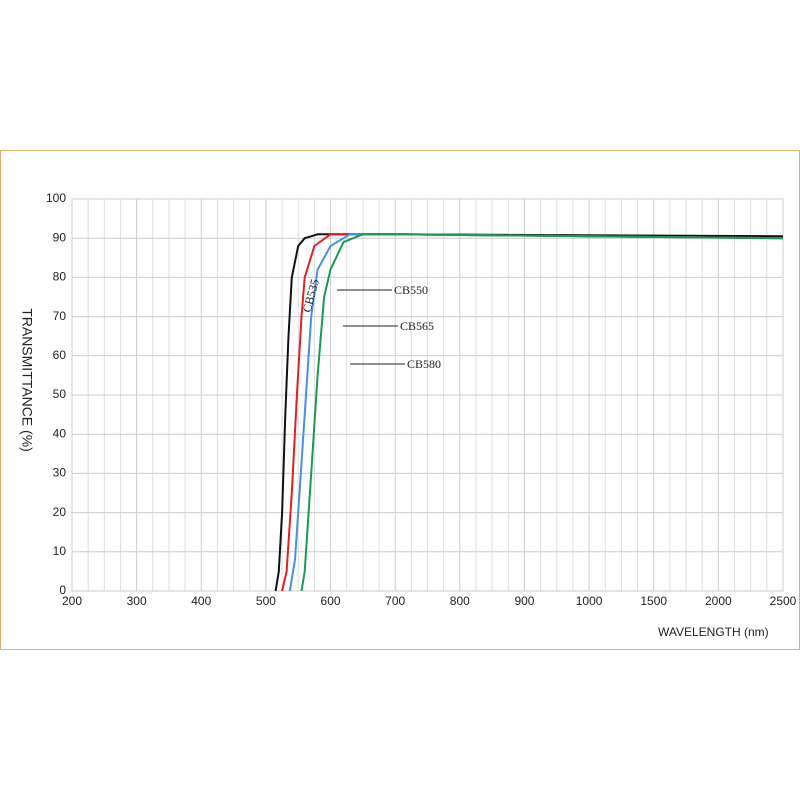 The image size is (800, 800). What do you see at coordinates (411, 290) in the screenshot?
I see `series-annotation: CB550` at bounding box center [411, 290].